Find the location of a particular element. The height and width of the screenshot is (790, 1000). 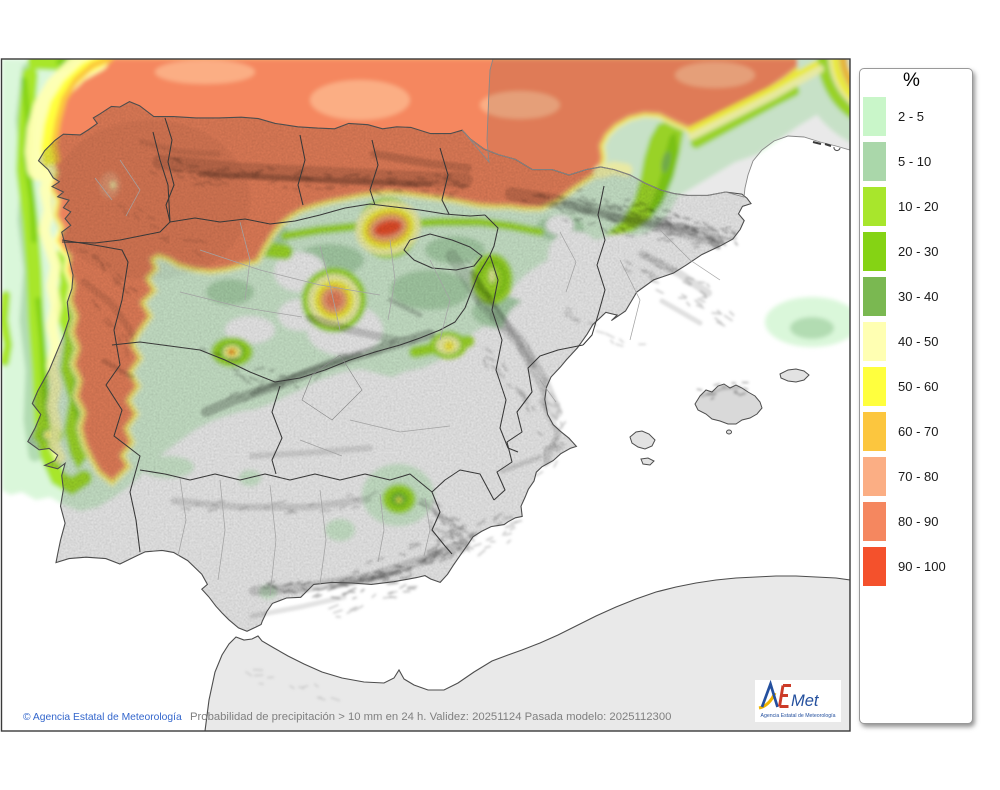

svg-text: Met is located at coordinates (805, 701).